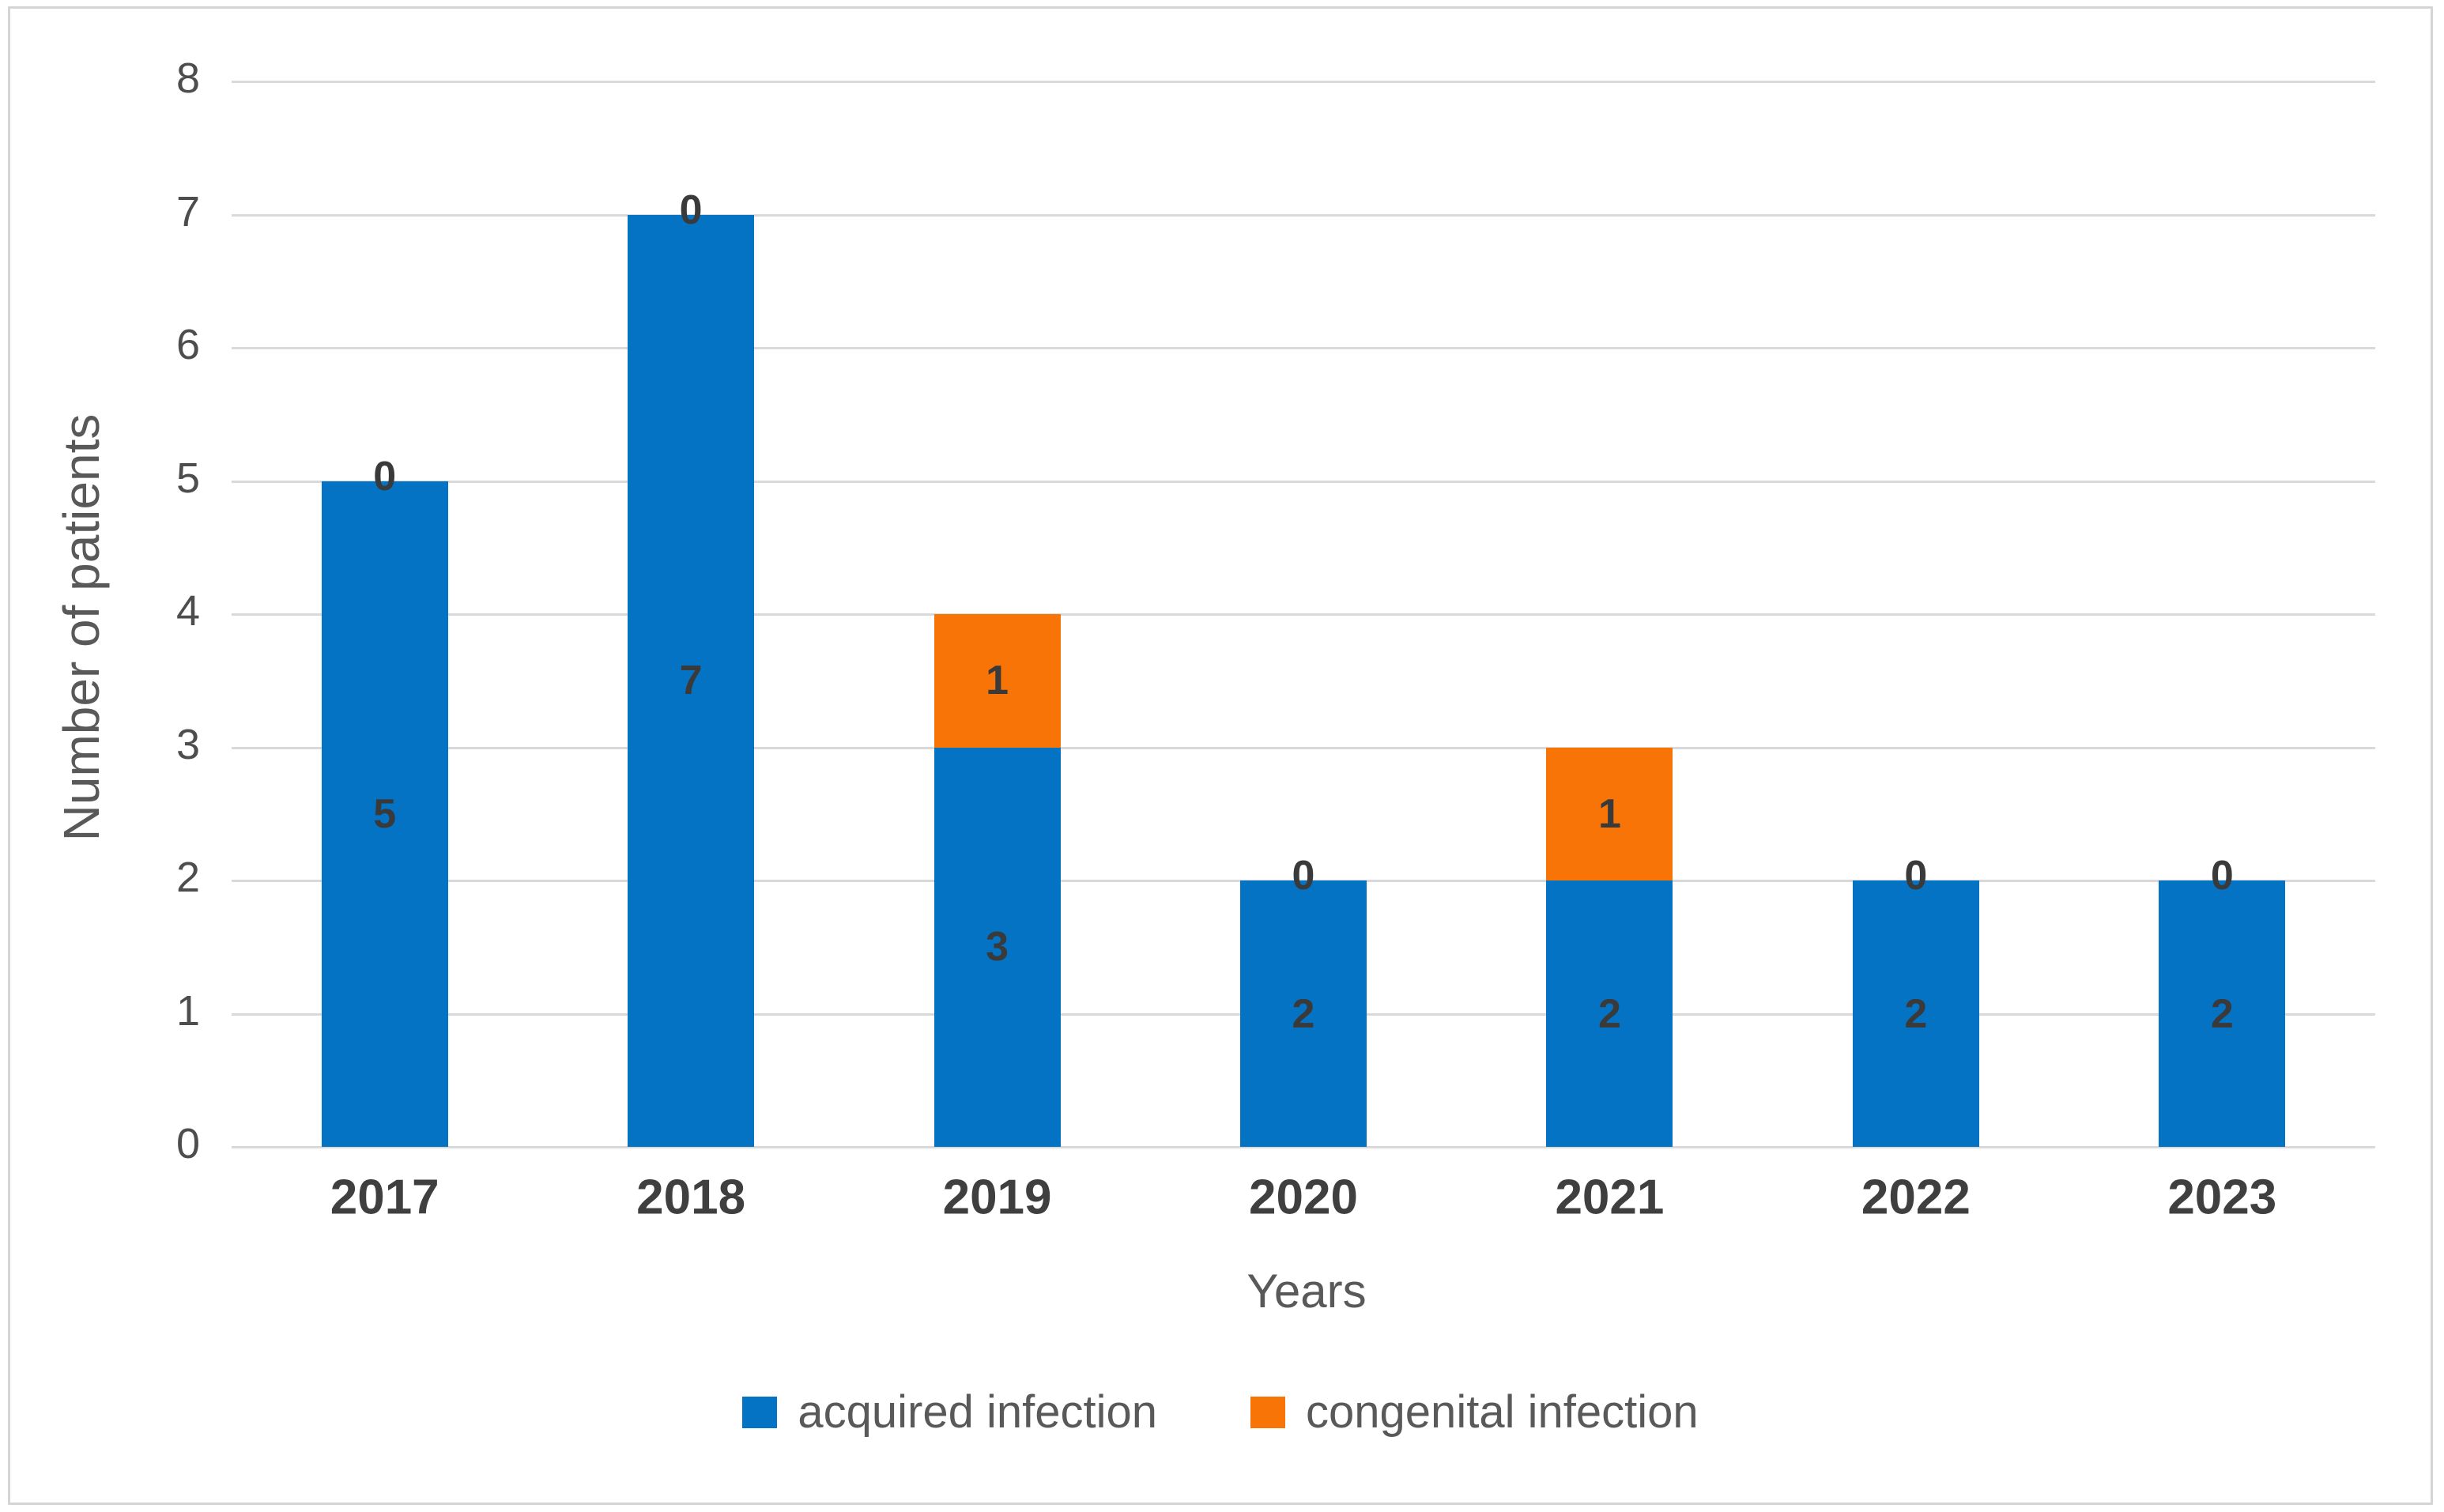 The width and height of the screenshot is (2444, 1512). Describe the element at coordinates (691, 1197) in the screenshot. I see `x-tick-label-2018: 2018` at that location.